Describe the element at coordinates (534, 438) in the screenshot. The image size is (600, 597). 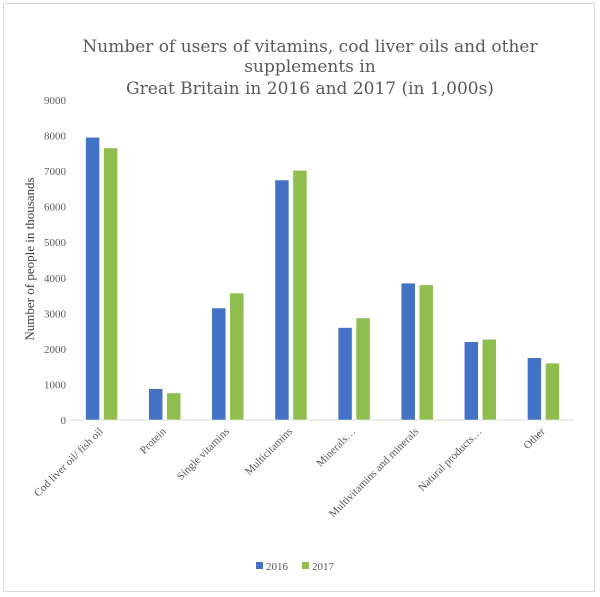
I see `x-tick-label: Other` at that location.